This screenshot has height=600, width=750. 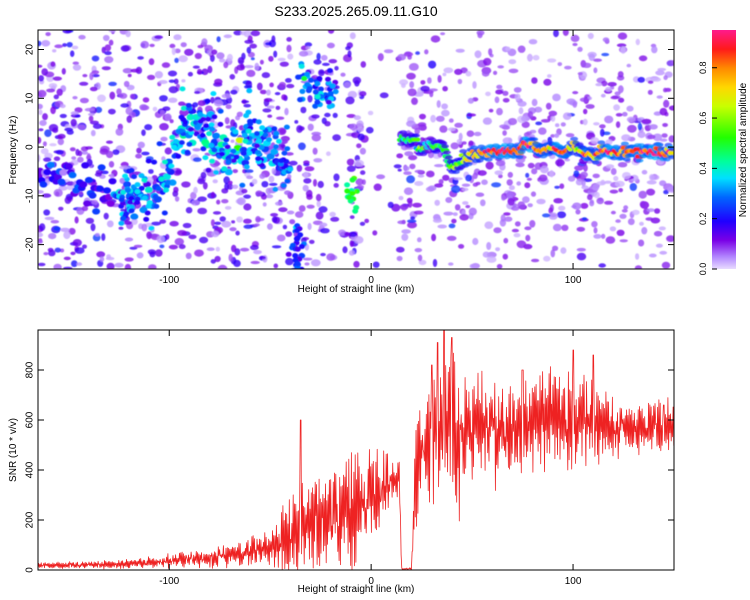 What do you see at coordinates (356, 589) in the screenshot?
I see `snr-x-label: Height of straight line (km)` at bounding box center [356, 589].